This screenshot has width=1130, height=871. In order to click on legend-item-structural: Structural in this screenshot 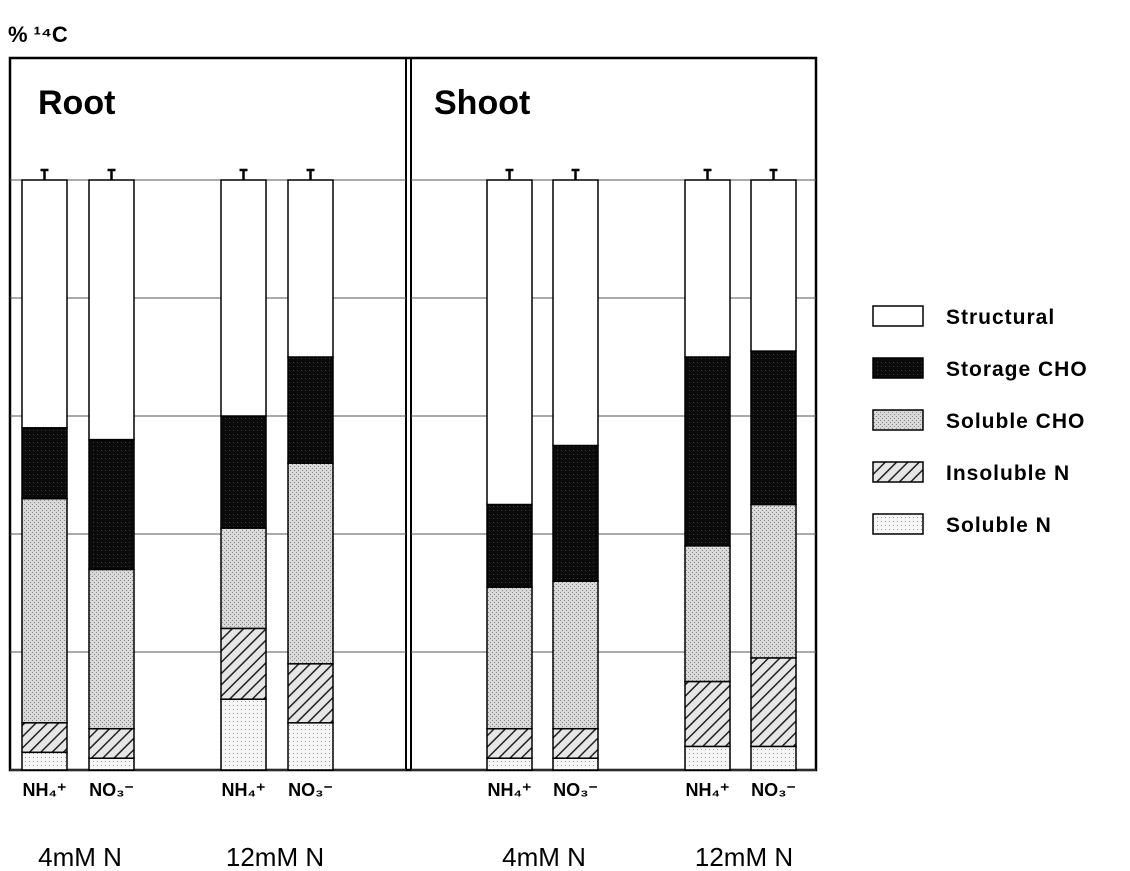, I will do `click(963, 317)`.